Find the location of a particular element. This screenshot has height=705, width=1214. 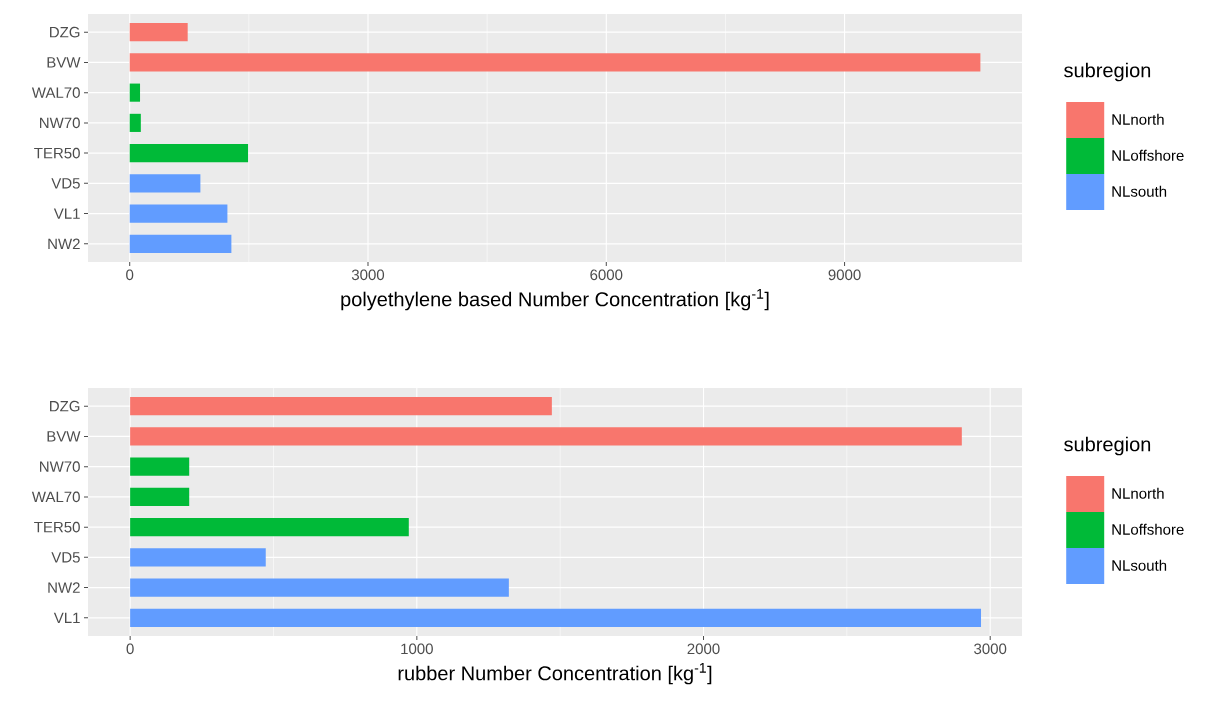

x-tick-label: 6000 is located at coordinates (606, 275).